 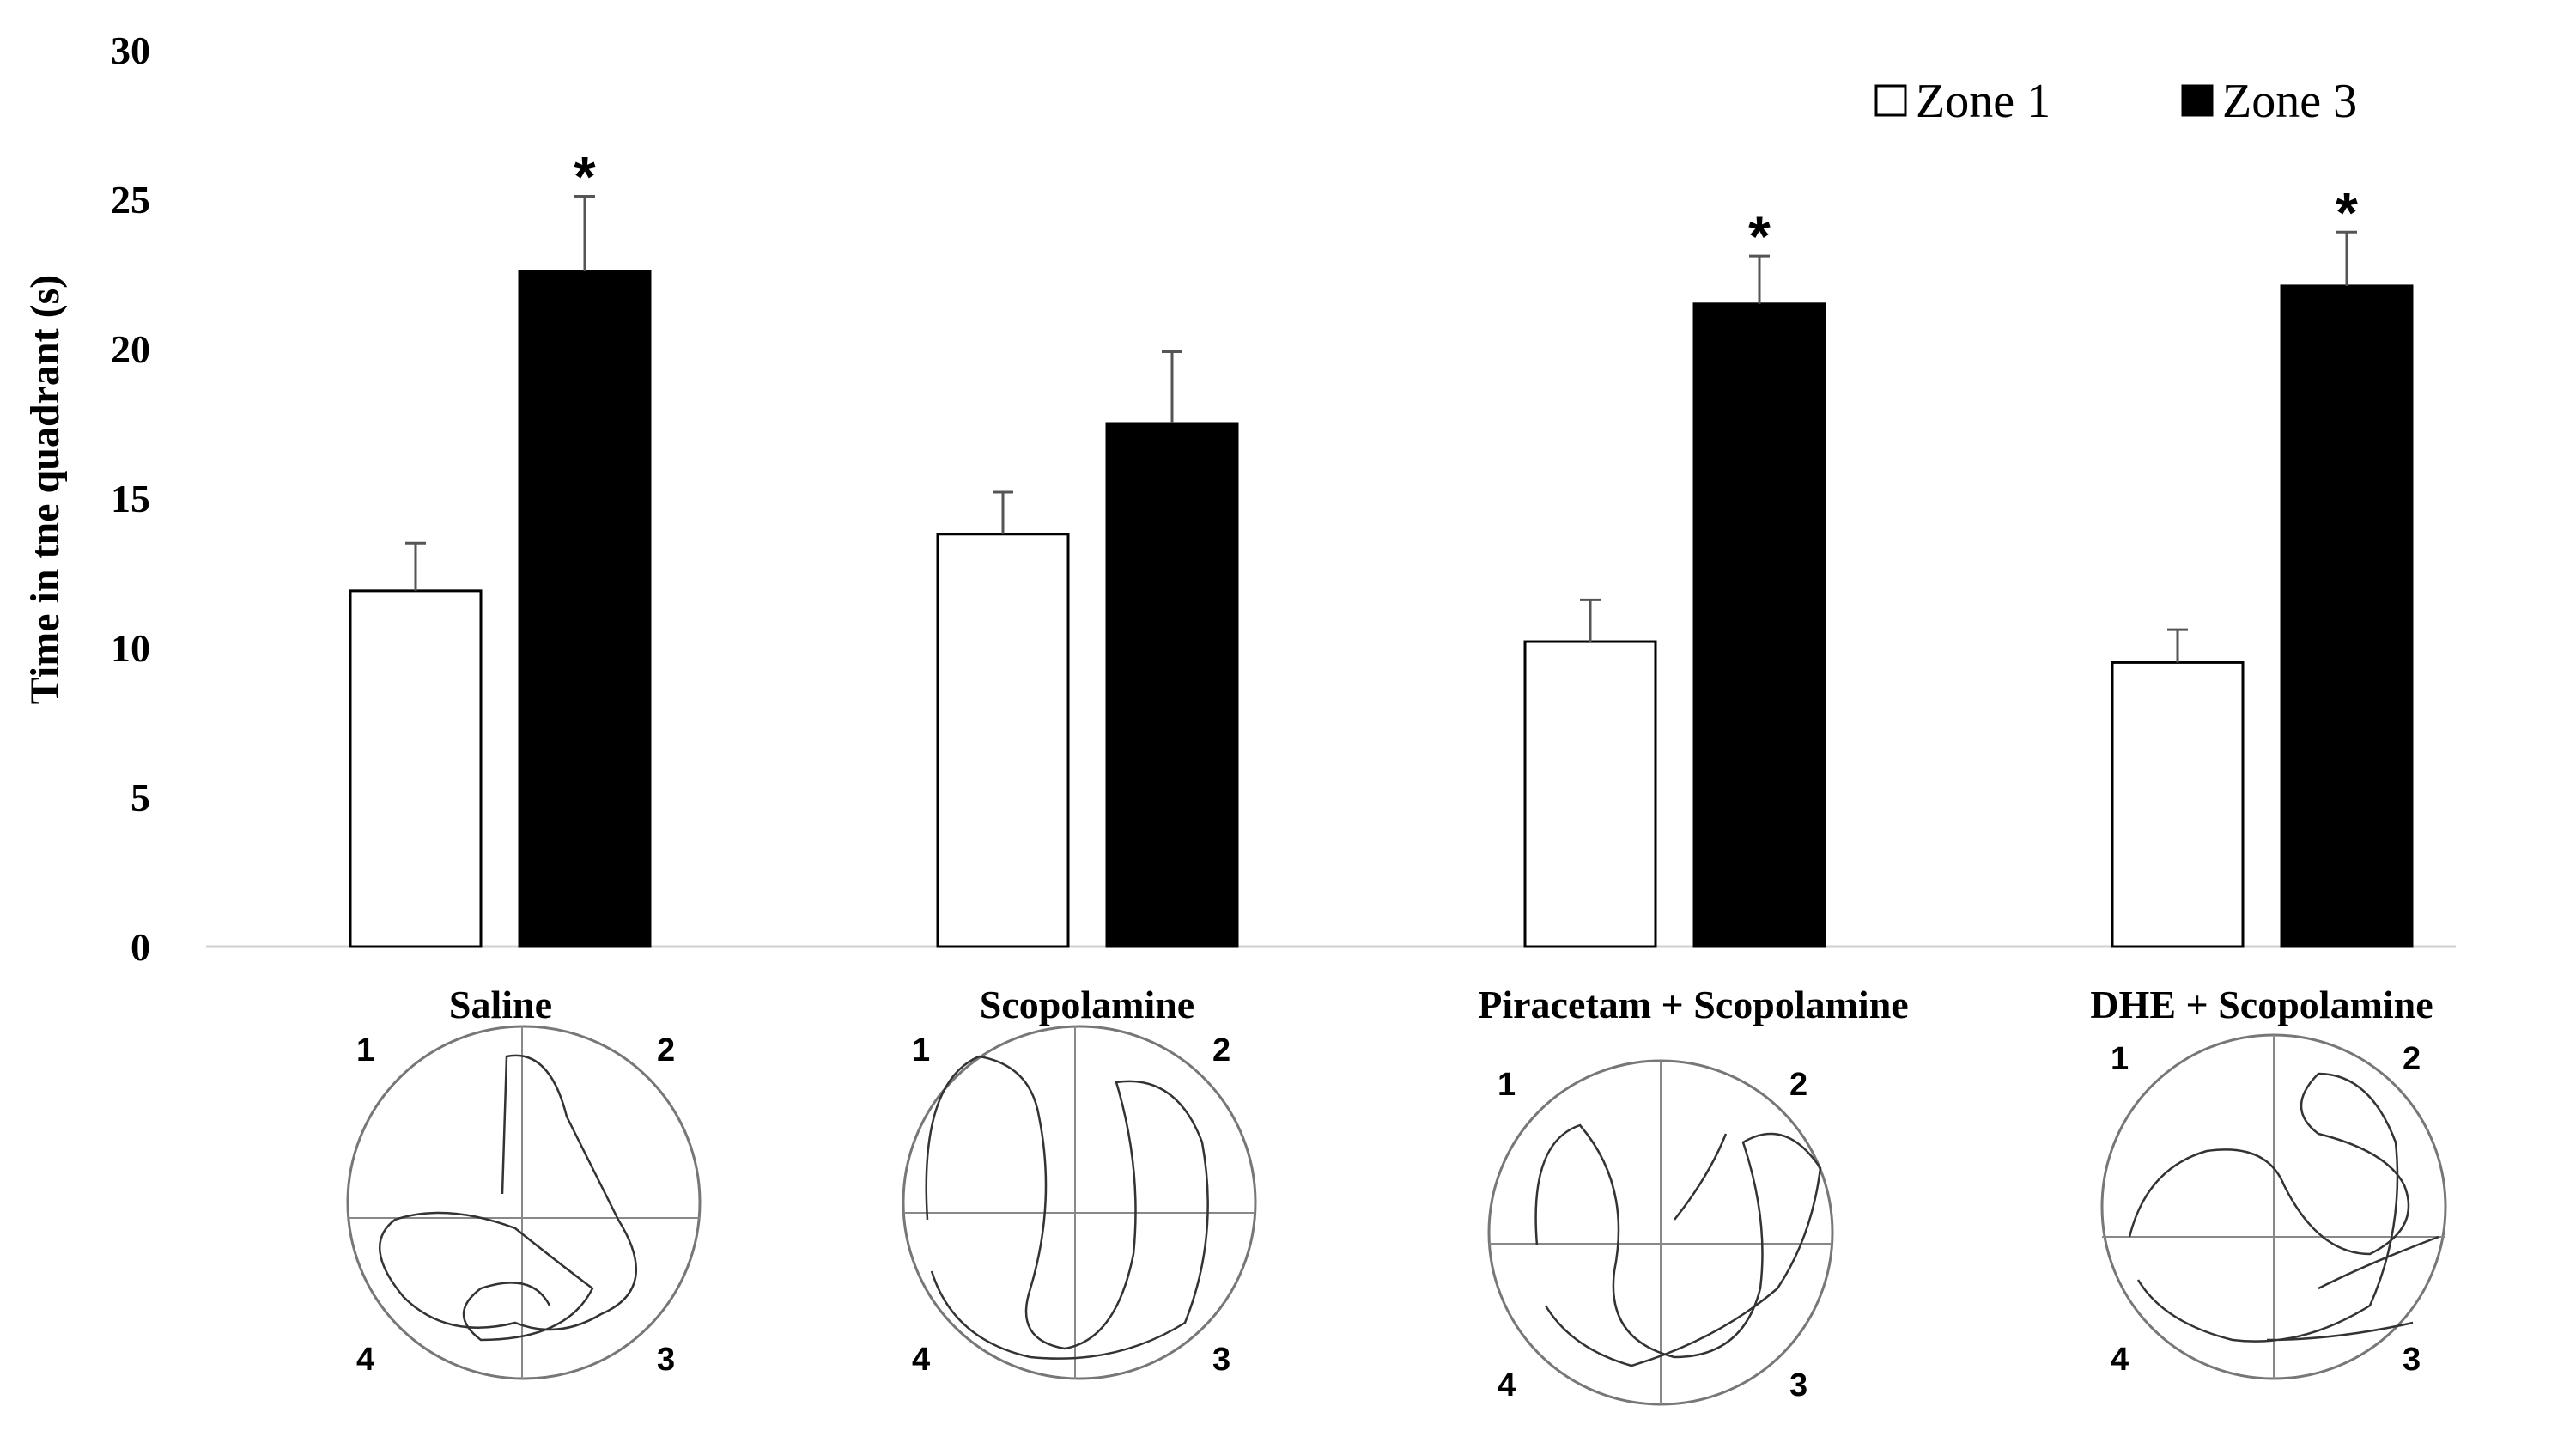 I want to click on legend-label: Zone 1, so click(x=1983, y=101).